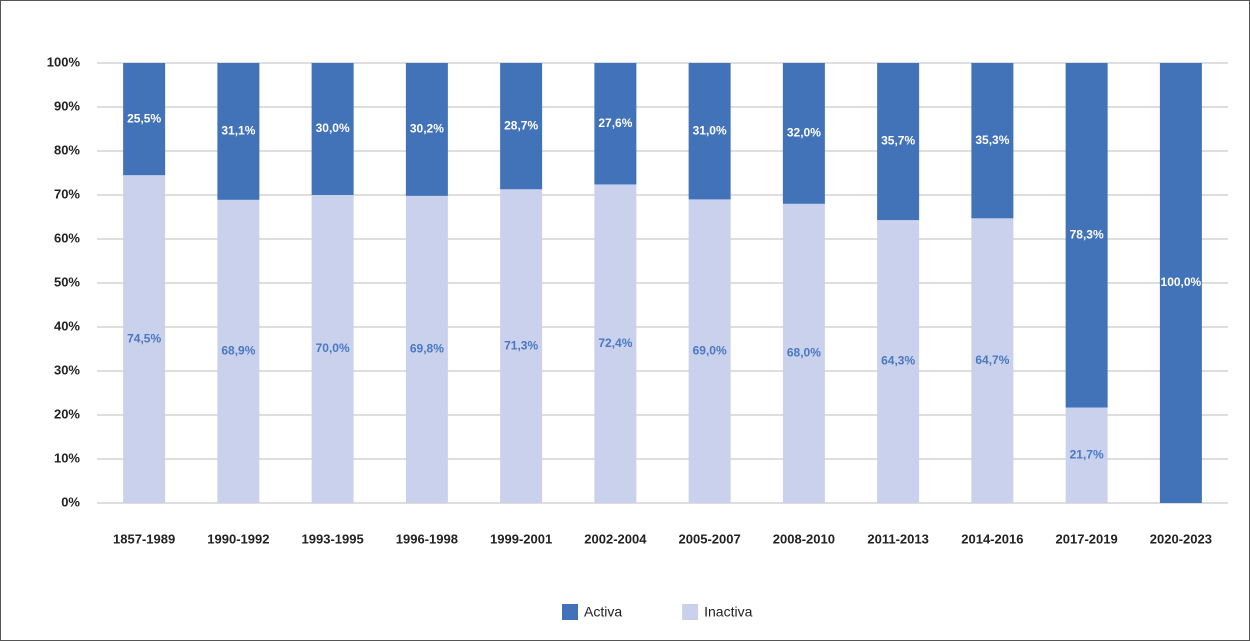 The height and width of the screenshot is (641, 1250). I want to click on y-tick-label: 10%, so click(67, 457).